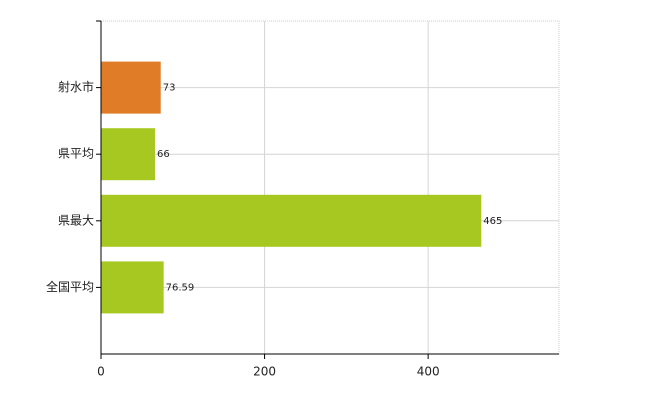  What do you see at coordinates (492, 221) in the screenshot?
I see `value-label: 465` at bounding box center [492, 221].